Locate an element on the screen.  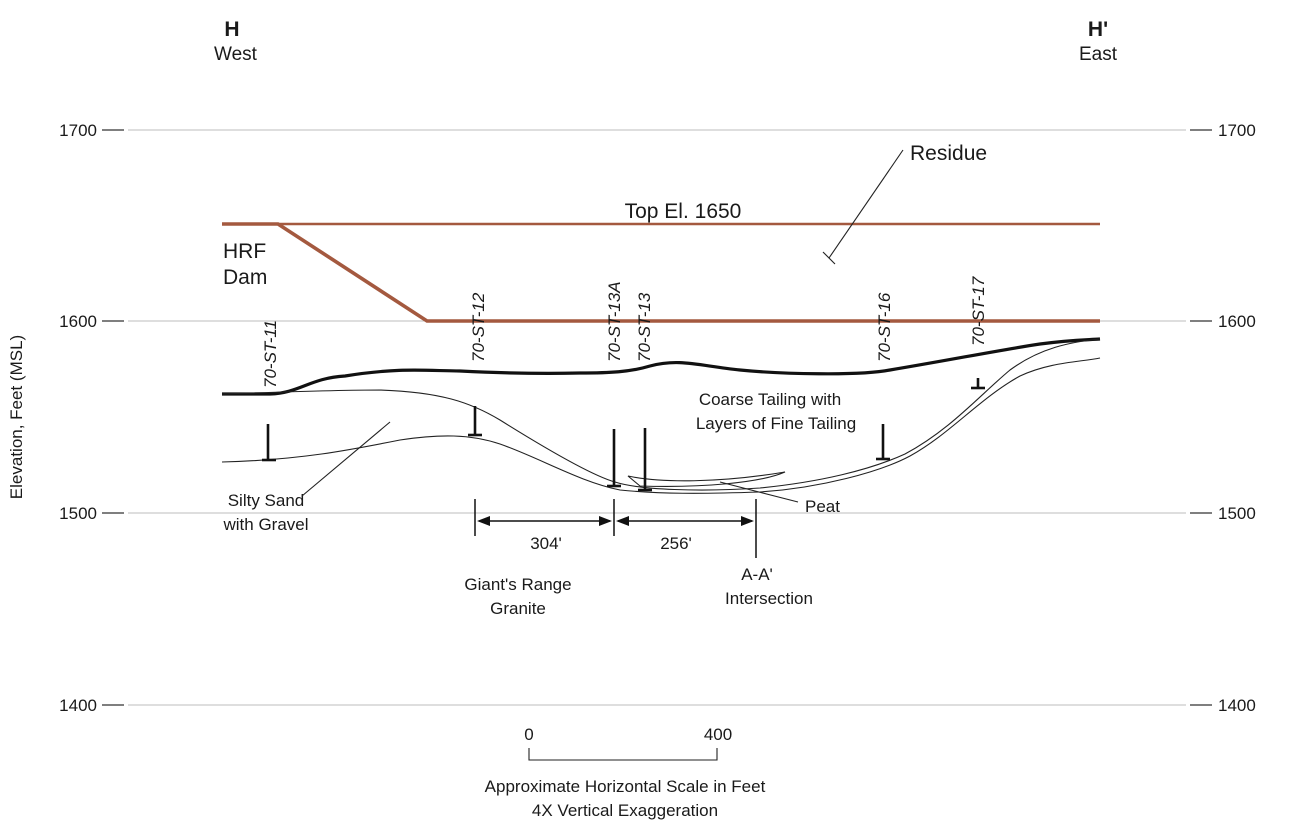
boring-markers is located at coordinates (623, 435).